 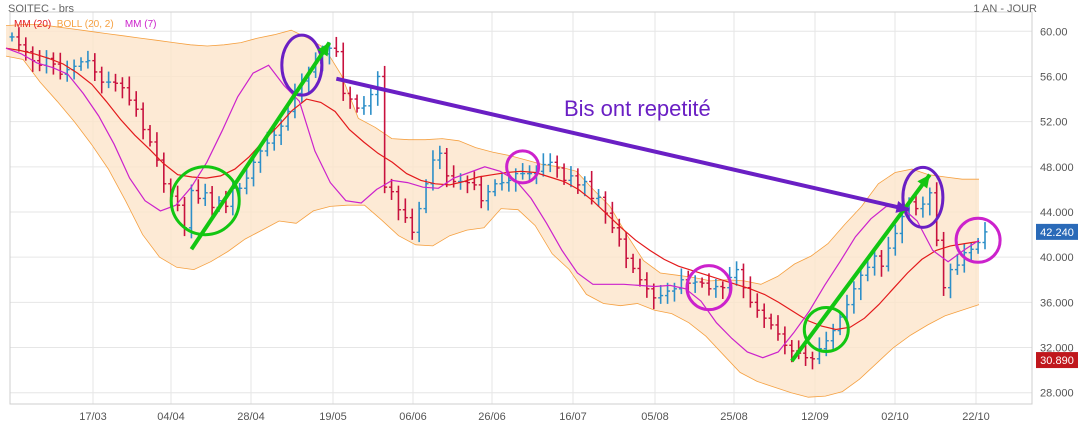 What do you see at coordinates (1057, 349) in the screenshot?
I see `y-tick-label: 32.000` at bounding box center [1057, 349].